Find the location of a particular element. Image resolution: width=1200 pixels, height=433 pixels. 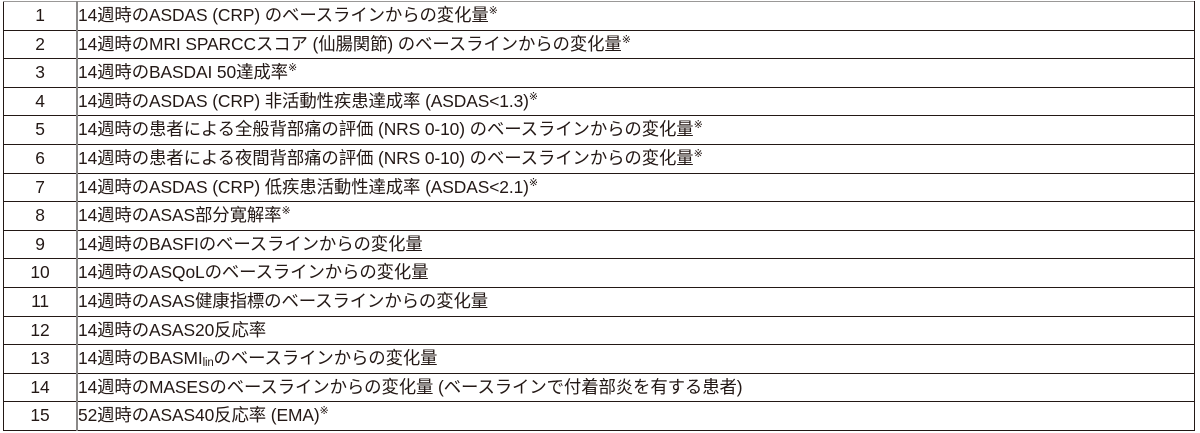

endpoint-description-cell: 14週時のBASDAI 50達成率※ is located at coordinates (636, 73).